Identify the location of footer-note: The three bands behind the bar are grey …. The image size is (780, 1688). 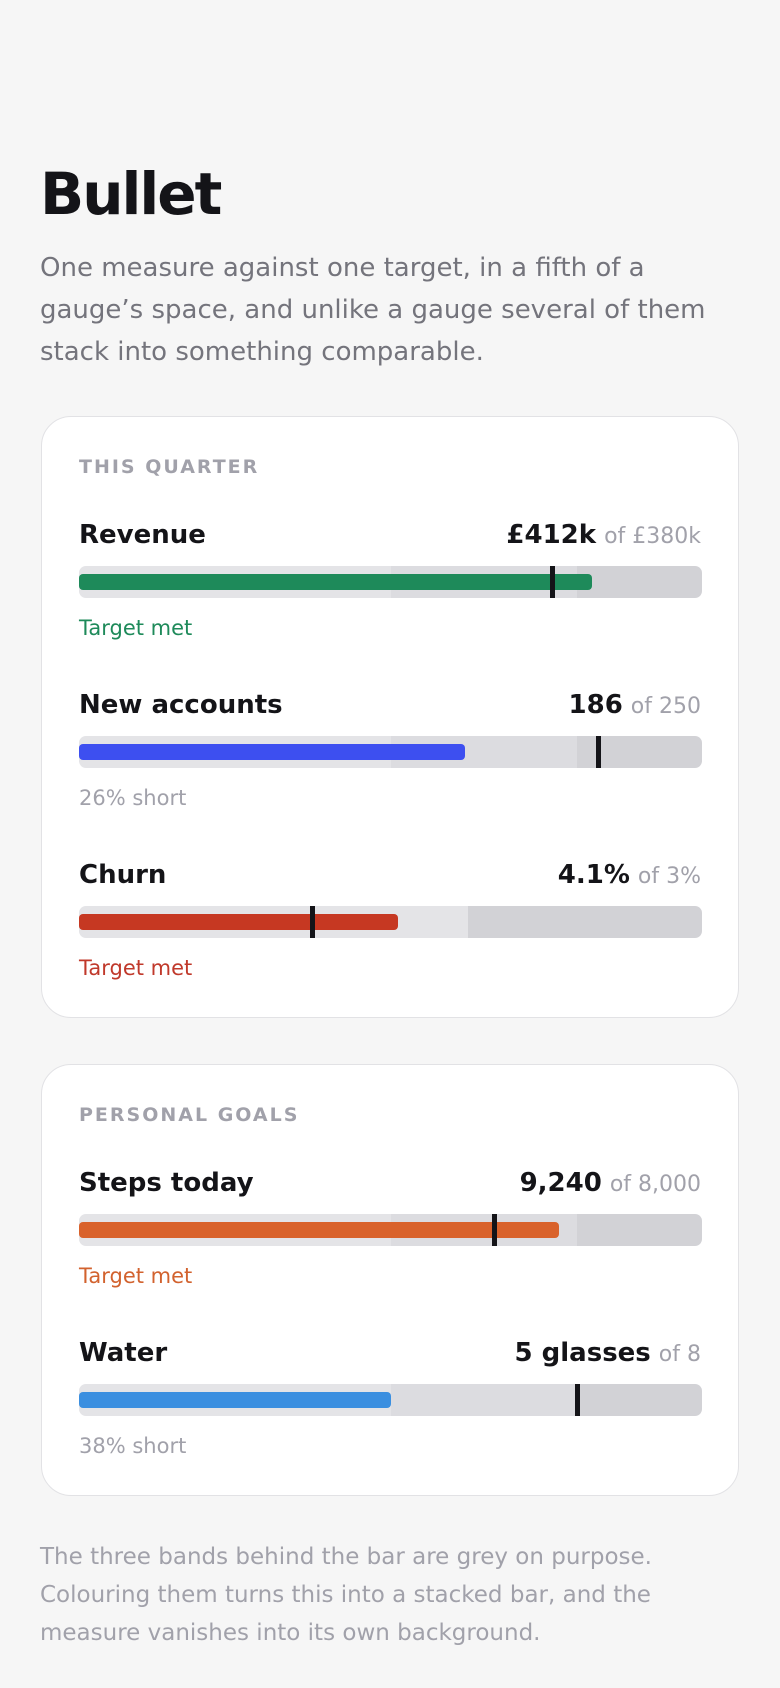
(346, 1595).